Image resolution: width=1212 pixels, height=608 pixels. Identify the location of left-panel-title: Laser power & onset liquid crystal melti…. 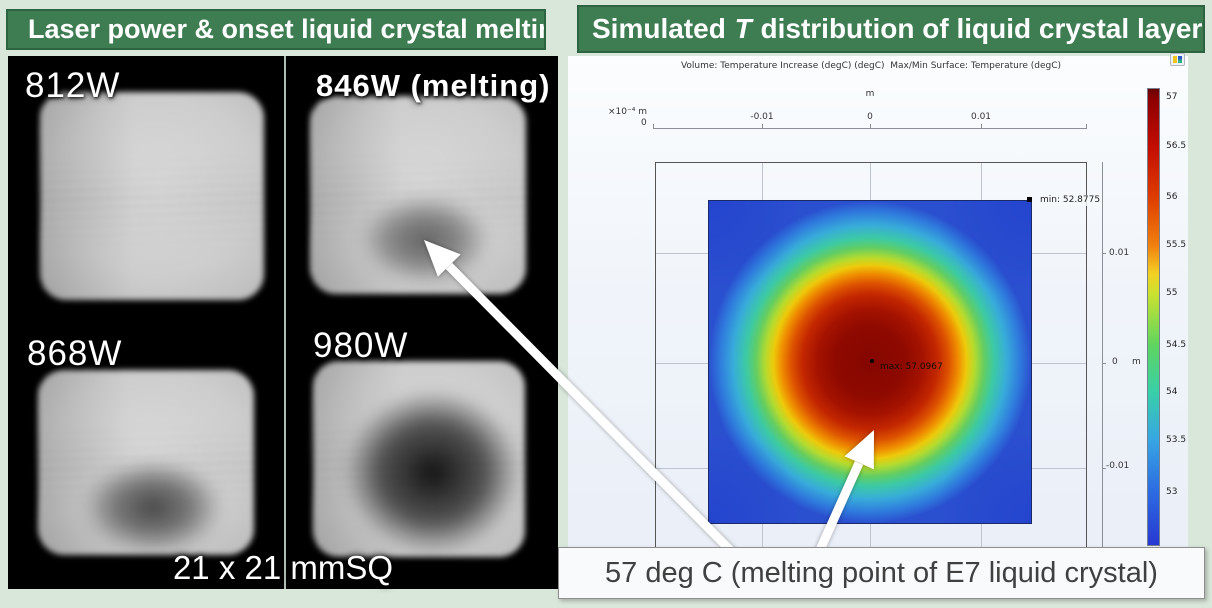
(276, 29).